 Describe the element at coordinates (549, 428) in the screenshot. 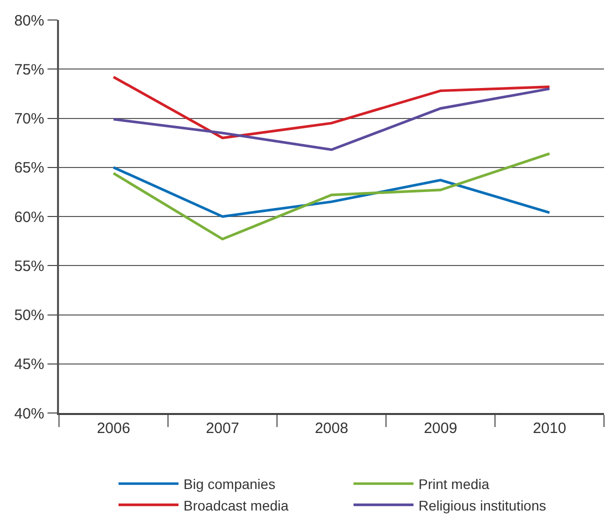

I see `x-tick-label: 2010` at that location.